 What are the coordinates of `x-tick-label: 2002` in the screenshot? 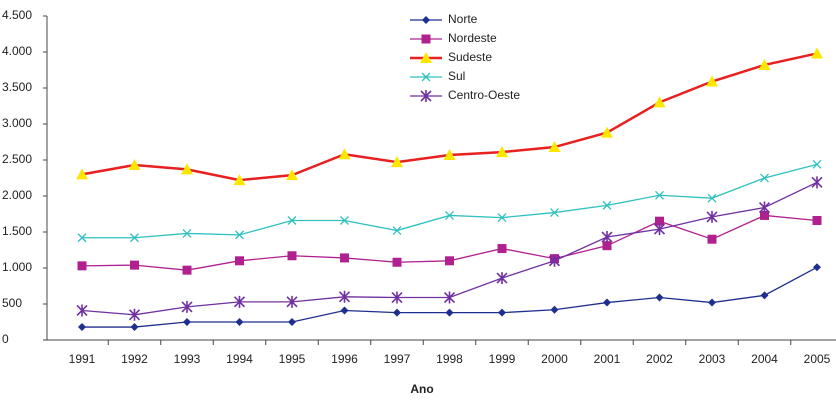 It's located at (659, 359).